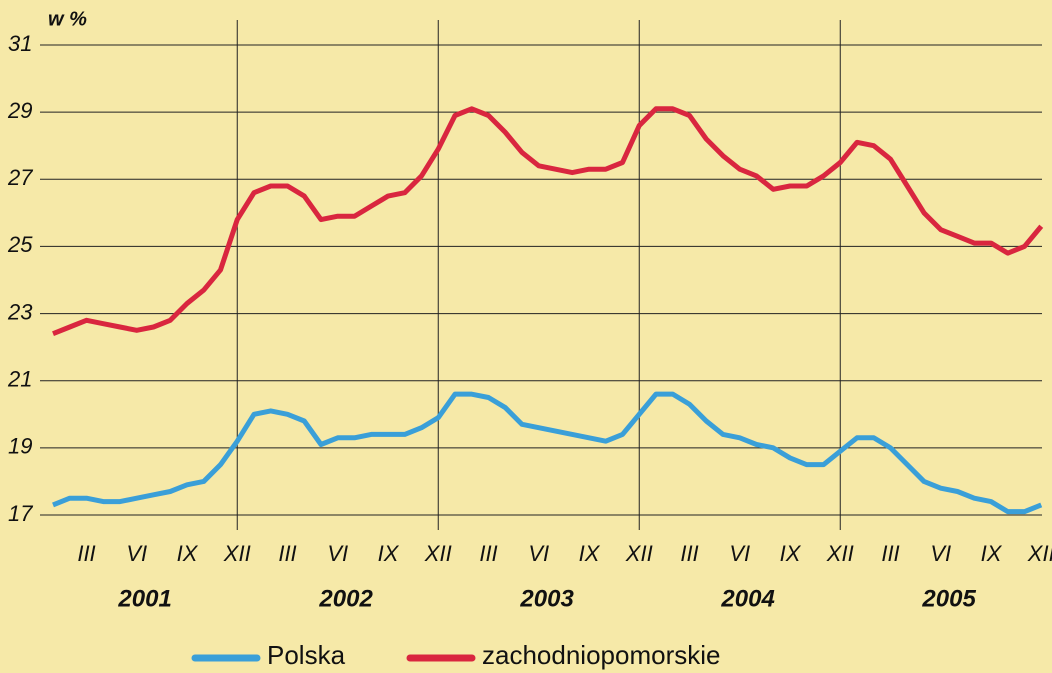  I want to click on legend-label: zachodniopomorskie, so click(601, 655).